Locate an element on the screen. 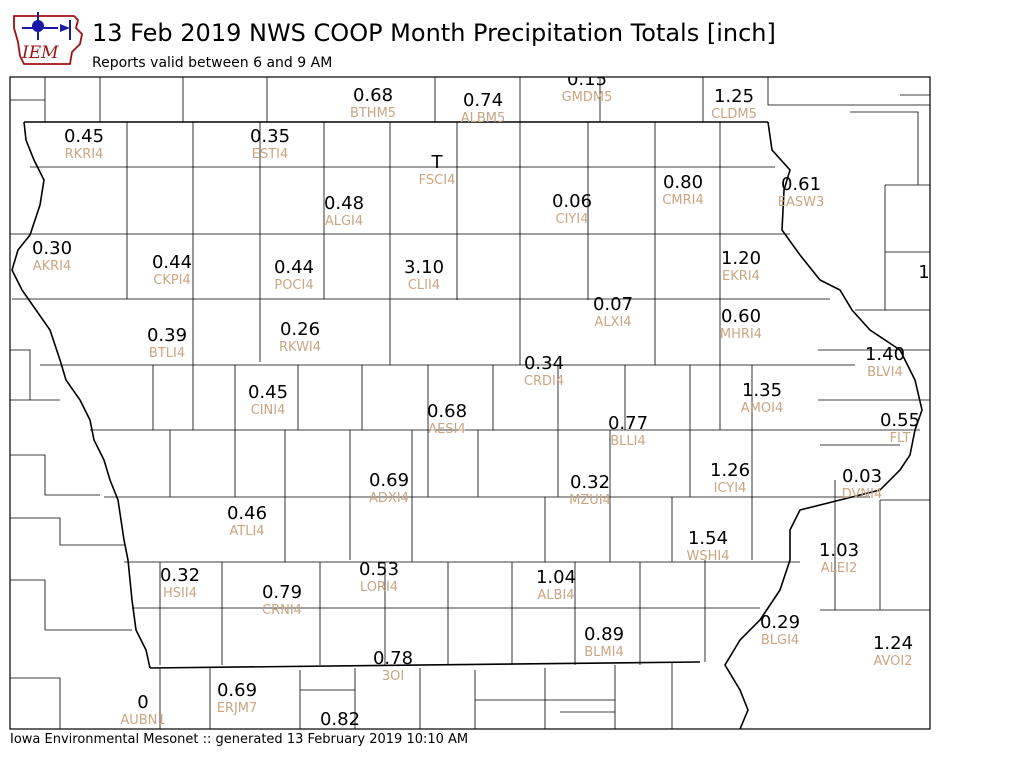 This screenshot has width=1024, height=768. station-id: 3OI is located at coordinates (393, 676).